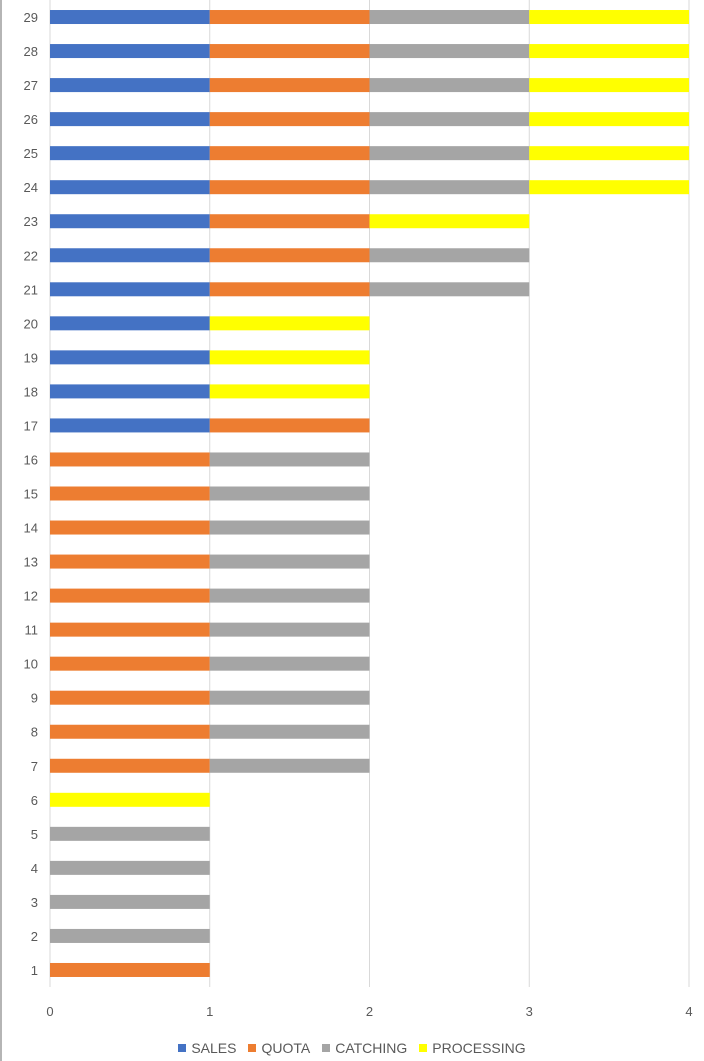  I want to click on legend-item: CATCHING, so click(364, 1048).